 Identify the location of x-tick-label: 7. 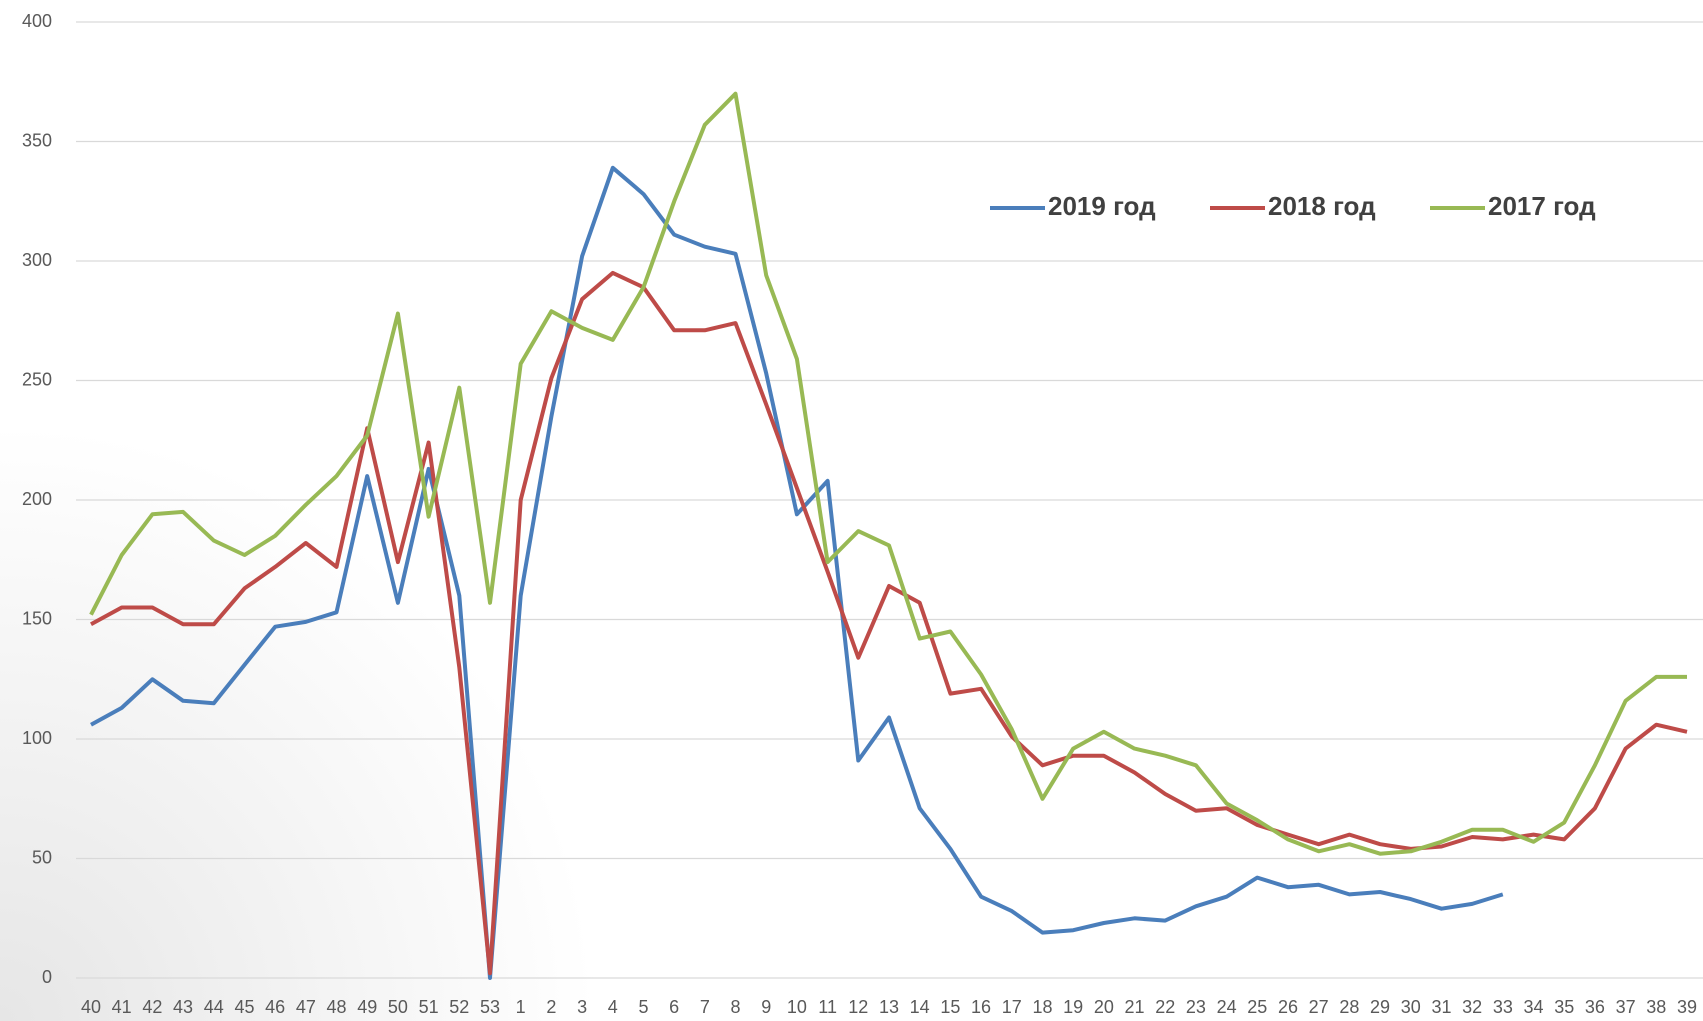
(705, 1007).